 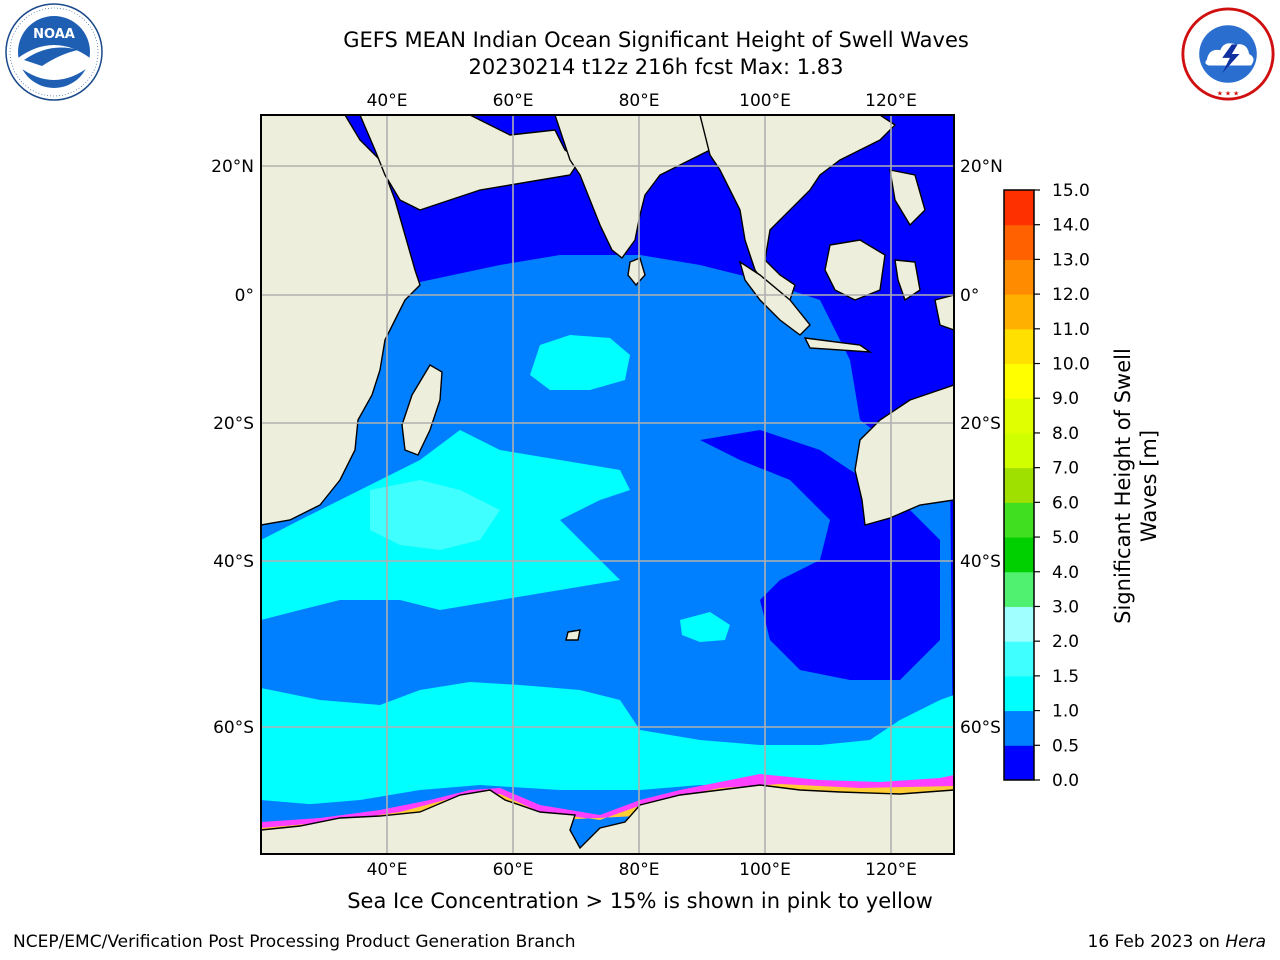 What do you see at coordinates (969, 296) in the screenshot?
I see `lat-label-right: 0°` at bounding box center [969, 296].